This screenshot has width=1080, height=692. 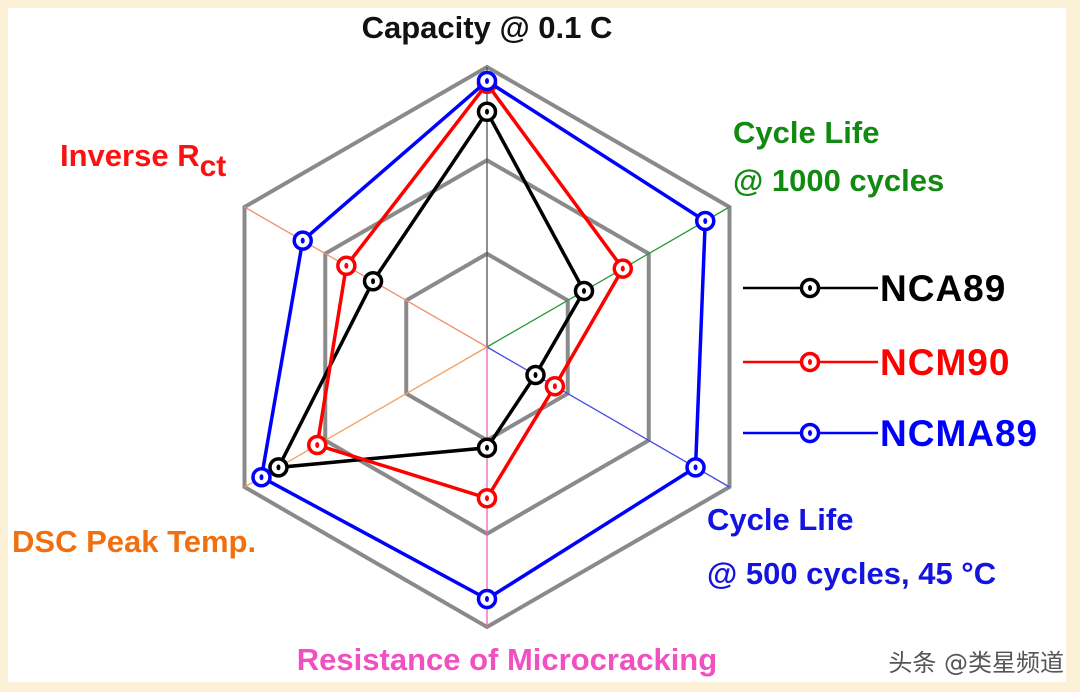 I want to click on axis-label: Cycle Life @ 1000 cycles, so click(x=838, y=156).